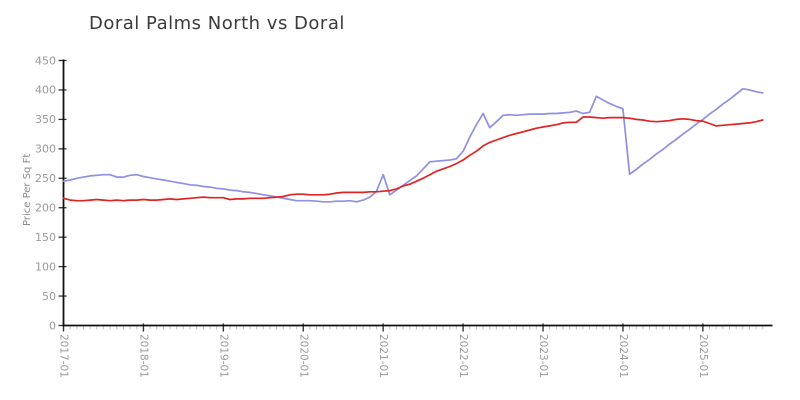 The height and width of the screenshot is (400, 800). What do you see at coordinates (45, 266) in the screenshot?
I see `y-tick-label: 100` at bounding box center [45, 266].